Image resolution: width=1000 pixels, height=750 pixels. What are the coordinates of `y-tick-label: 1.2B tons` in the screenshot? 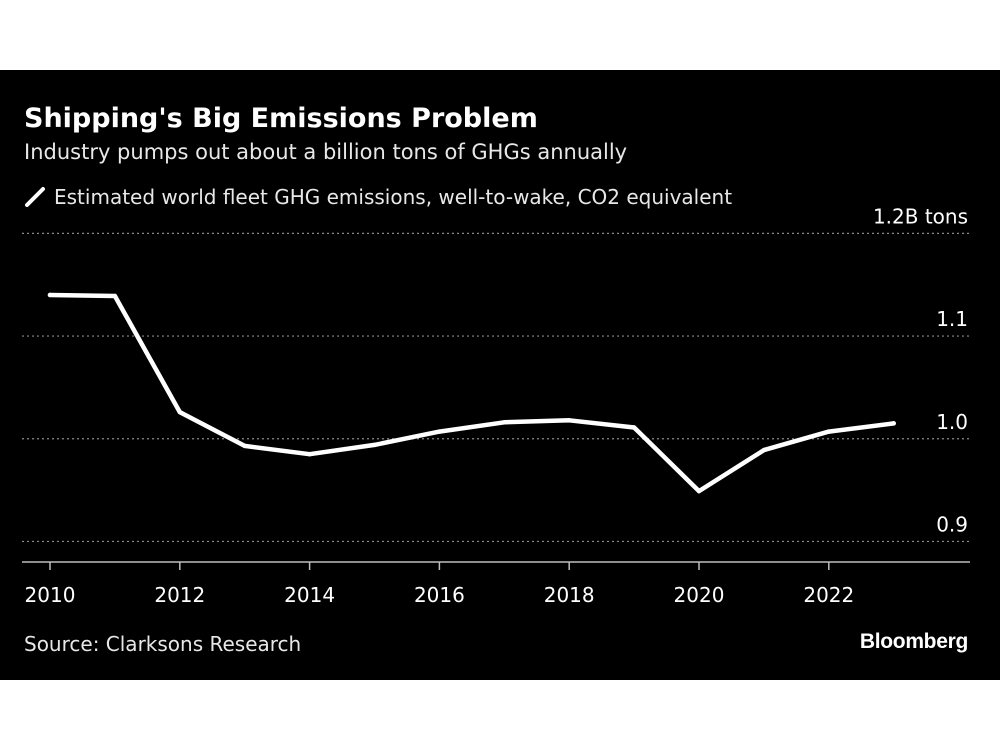 It's located at (920, 216).